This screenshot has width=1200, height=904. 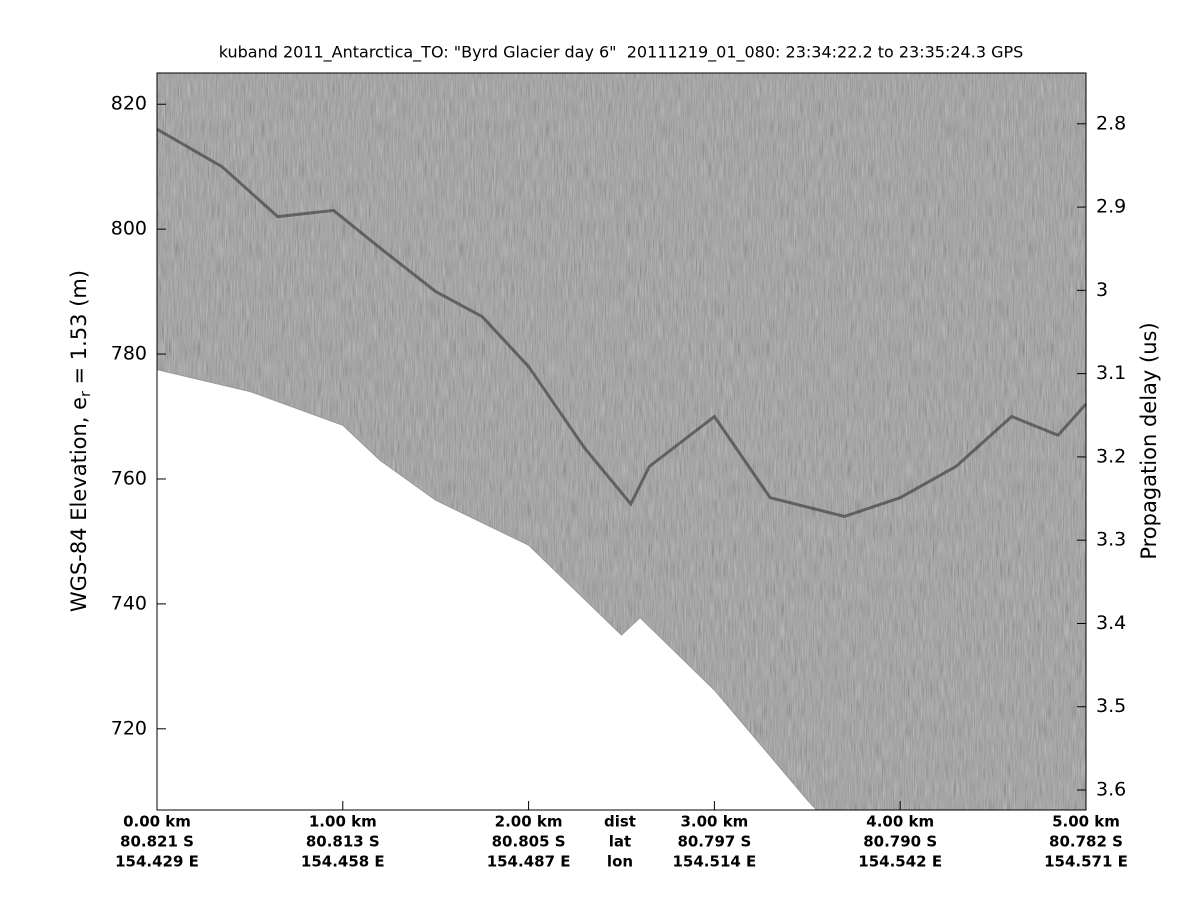 I want to click on x-tick-label: 0.00 km, so click(x=157, y=822).